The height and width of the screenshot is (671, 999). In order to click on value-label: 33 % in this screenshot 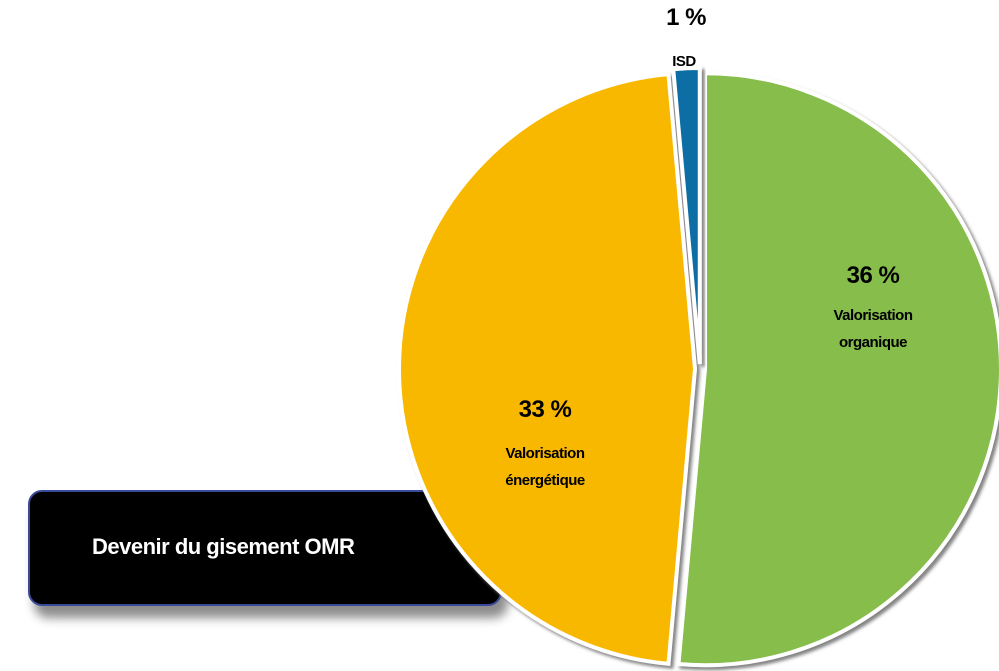, I will do `click(545, 409)`.